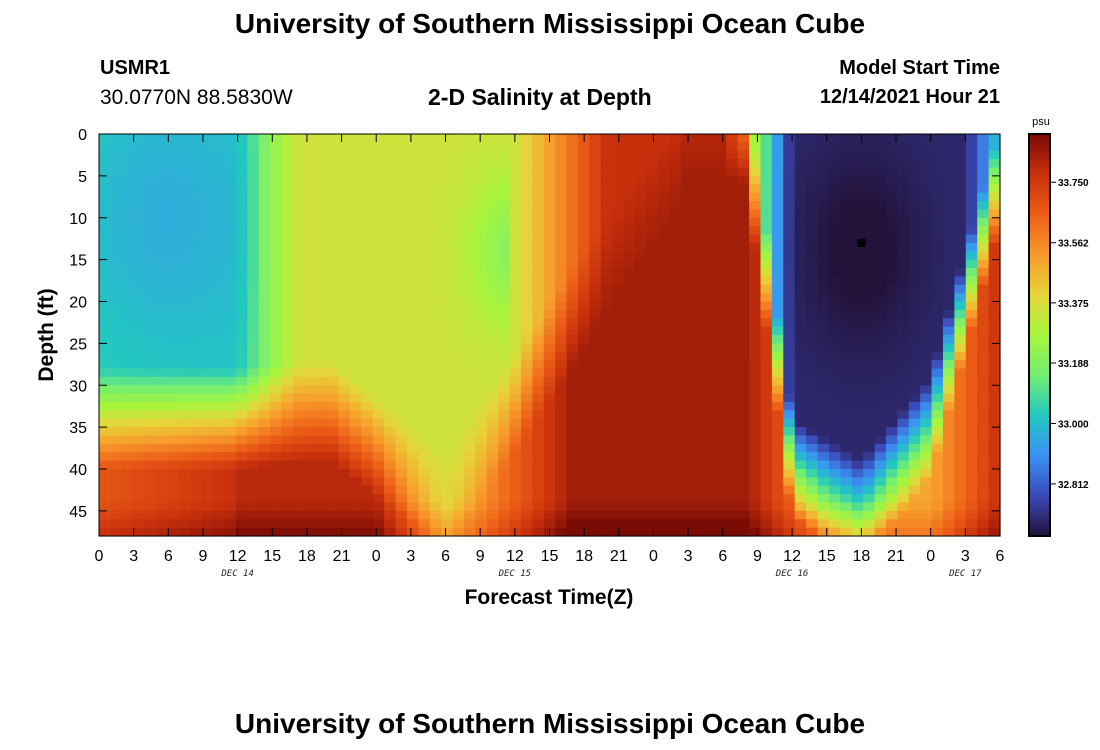 The image size is (1100, 750). I want to click on x-tick-label: 0, so click(376, 556).